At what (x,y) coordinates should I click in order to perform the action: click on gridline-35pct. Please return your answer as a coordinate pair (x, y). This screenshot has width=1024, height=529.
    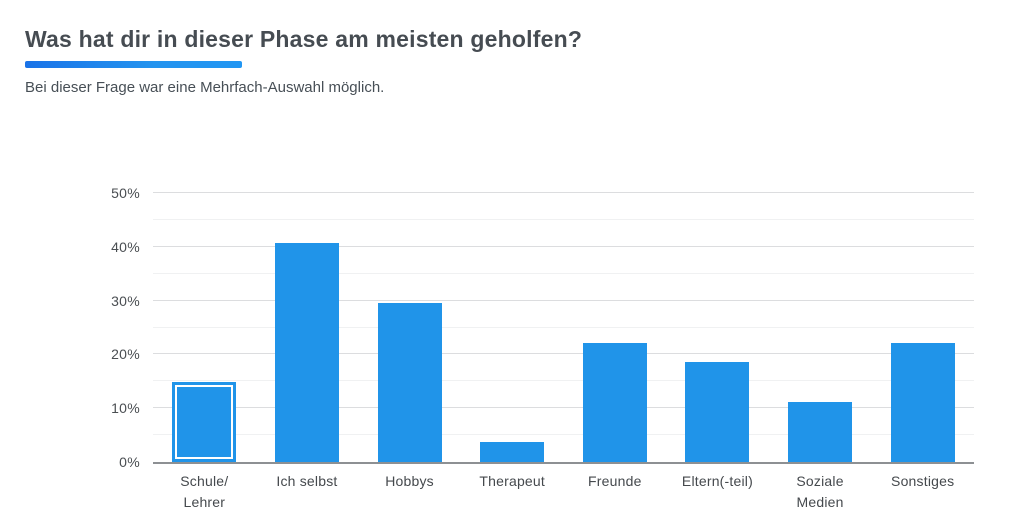
    Looking at the image, I should click on (563, 273).